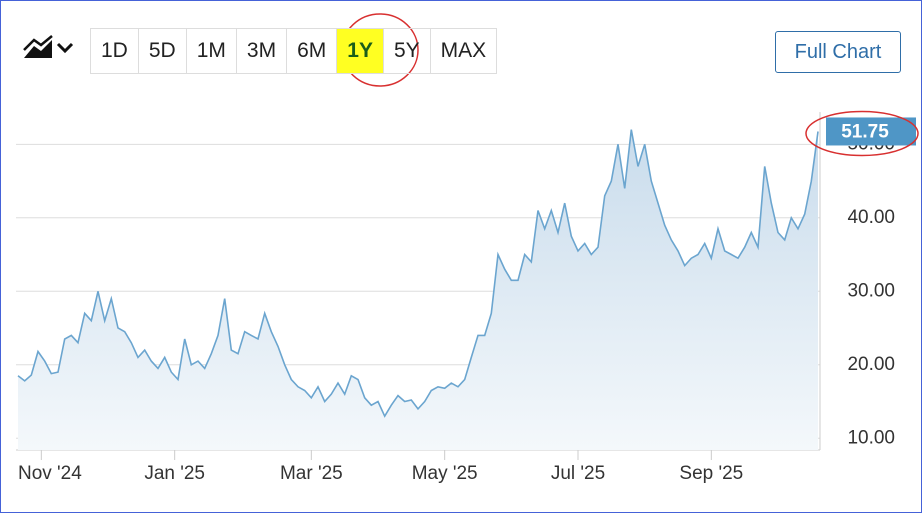 The image size is (922, 513). I want to click on y-tick-label: 30.00, so click(871, 290).